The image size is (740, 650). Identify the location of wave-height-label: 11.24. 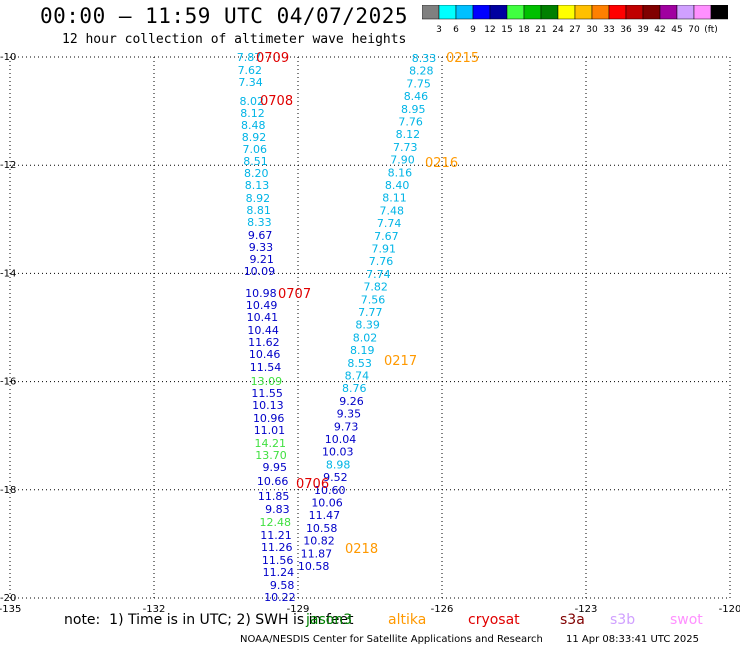
(279, 572).